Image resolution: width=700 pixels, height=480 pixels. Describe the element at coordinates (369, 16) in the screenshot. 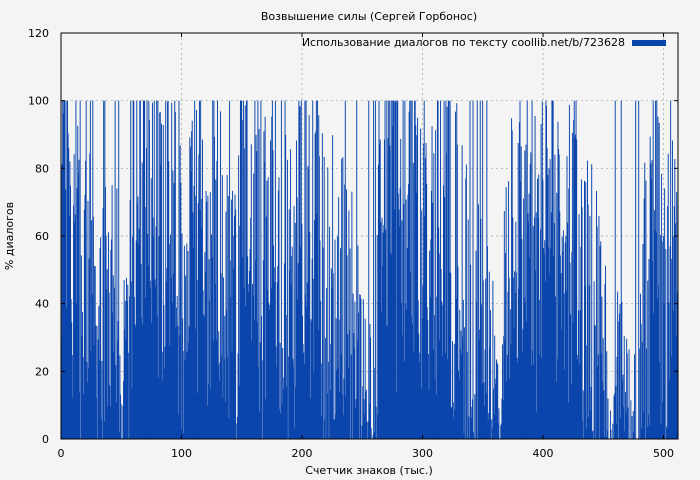

I see `chart-title: Возвышение силы (Сергей Горбонос)` at that location.